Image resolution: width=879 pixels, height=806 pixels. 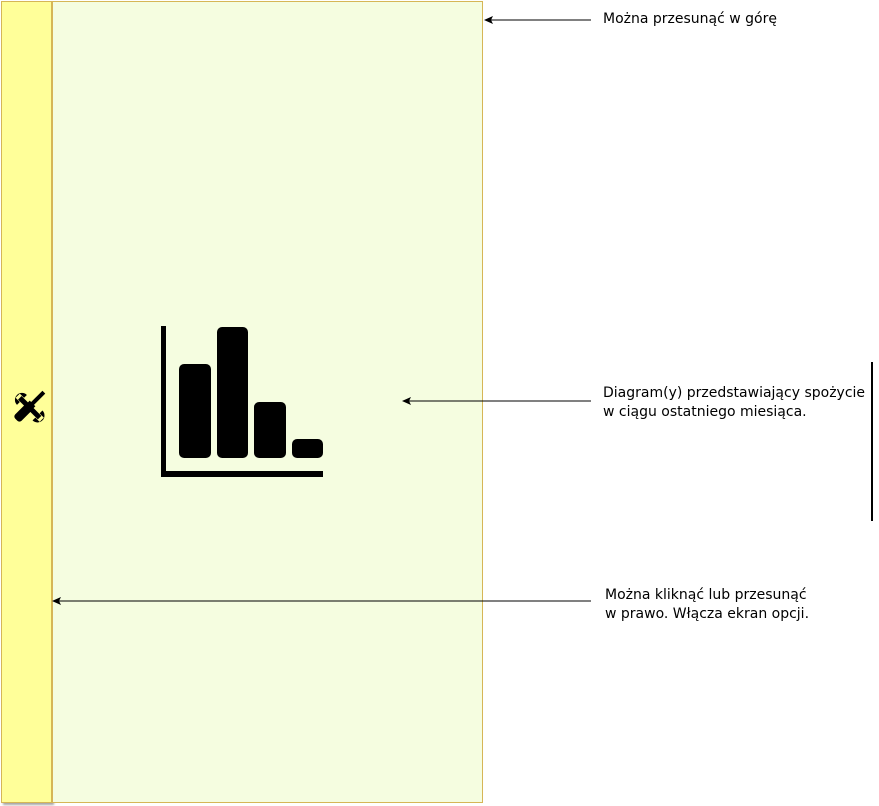 What do you see at coordinates (242, 401) in the screenshot?
I see `bar-chart-icon` at bounding box center [242, 401].